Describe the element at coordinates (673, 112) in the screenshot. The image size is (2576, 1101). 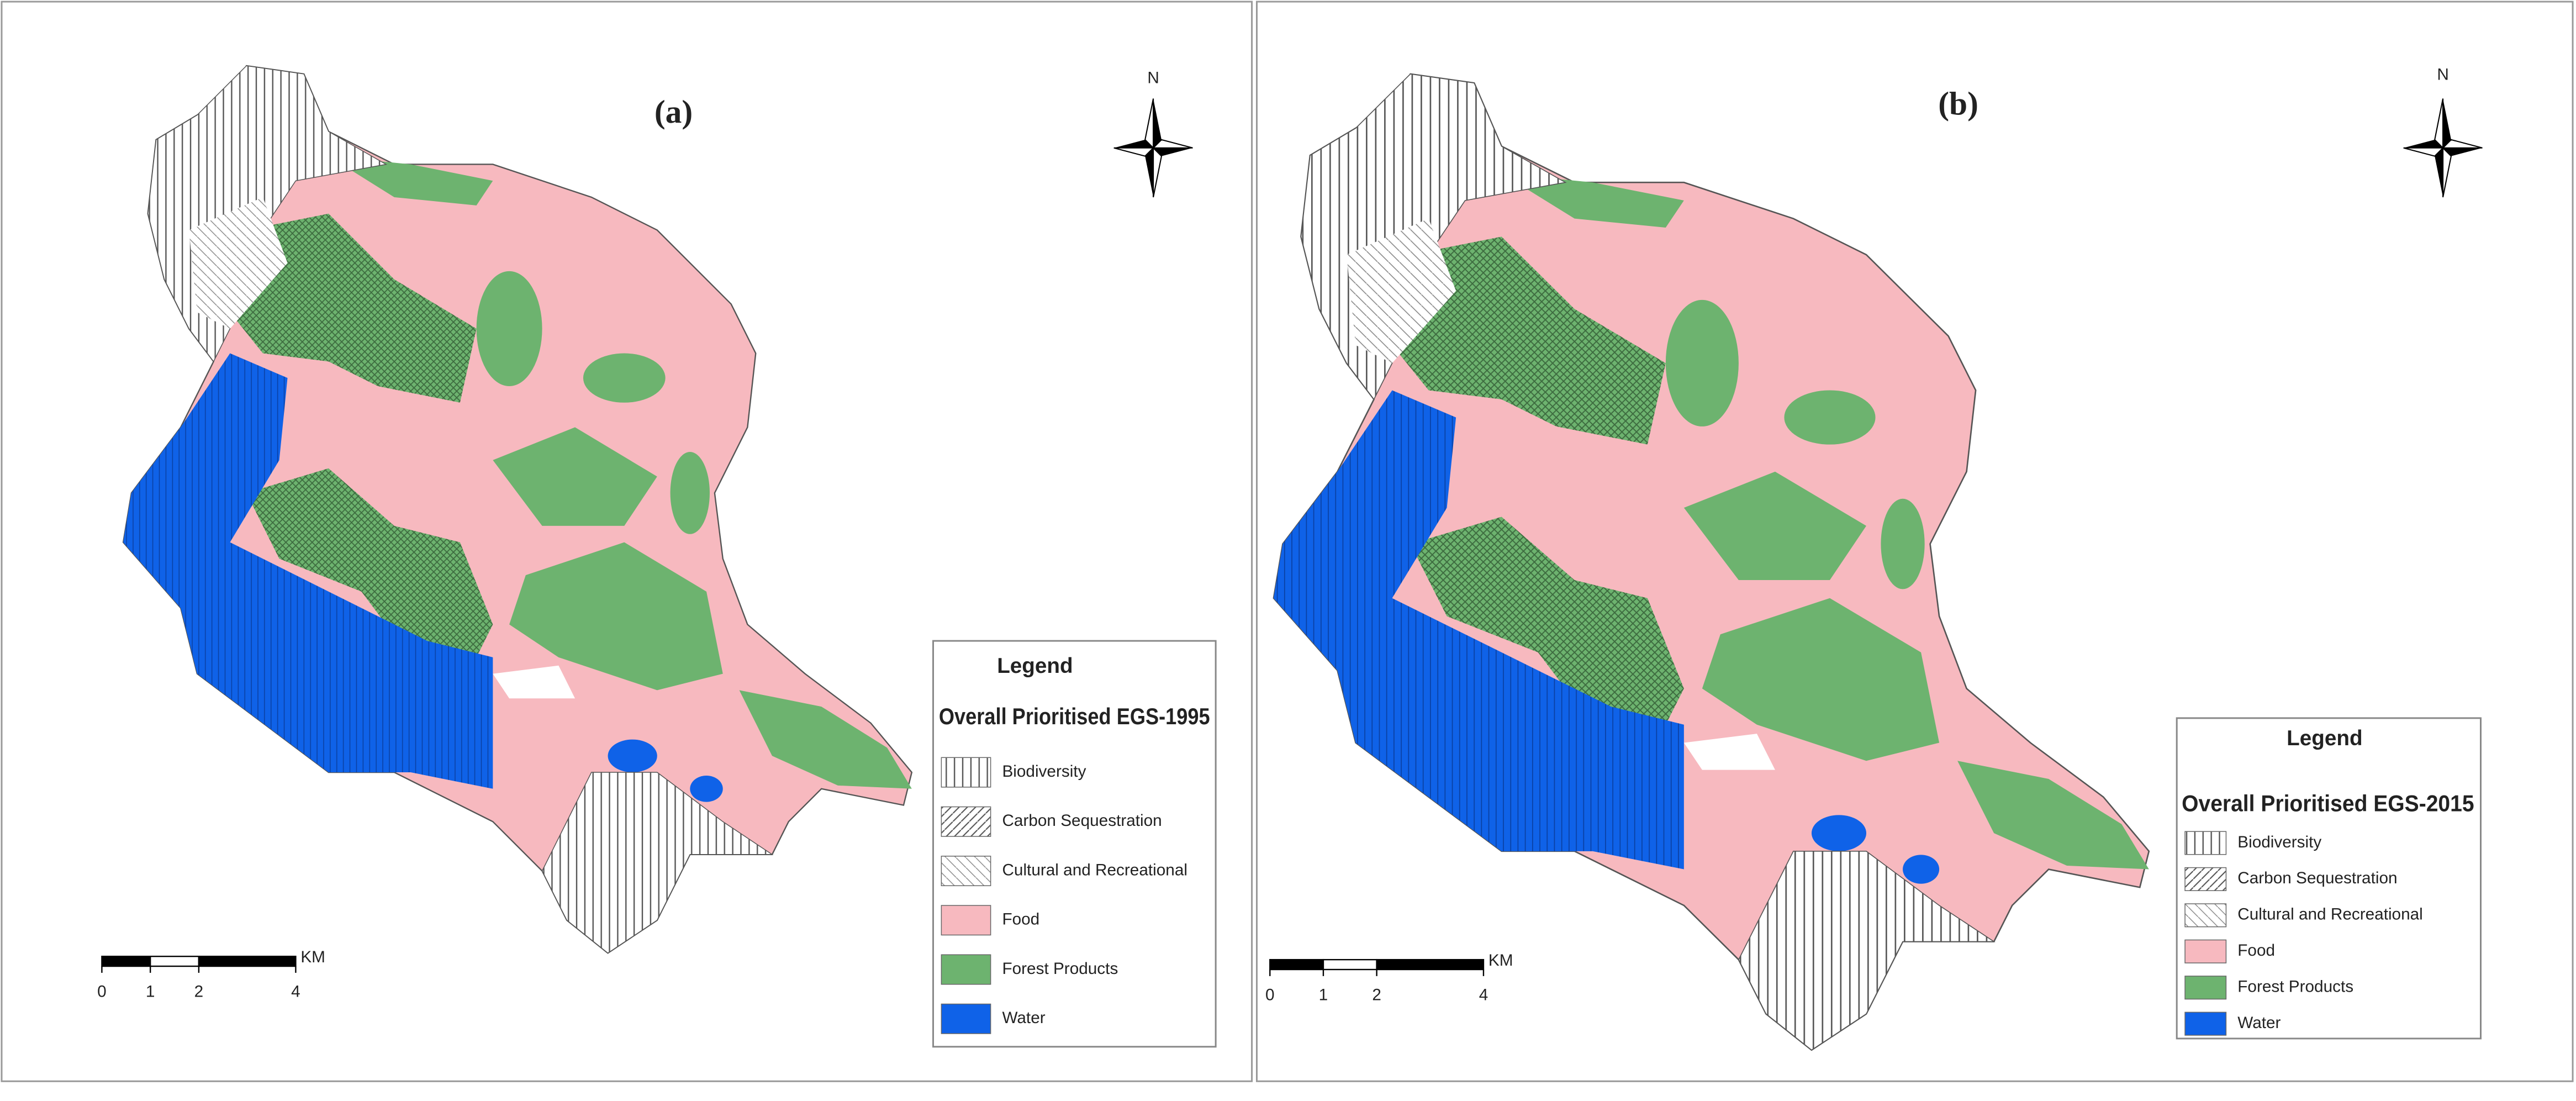
I see `panel-label: (a)` at that location.